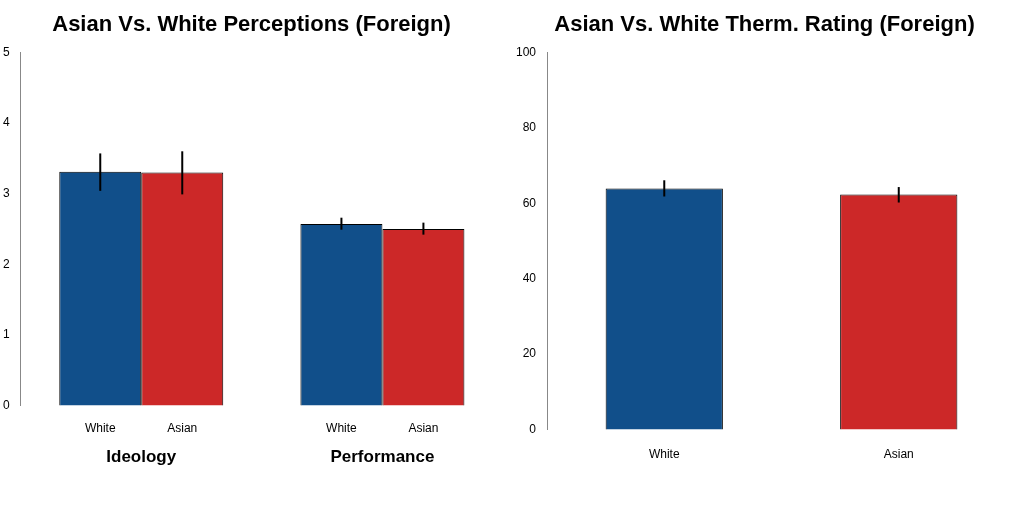 The image size is (1026, 510). I want to click on series-label: White, so click(100, 427).